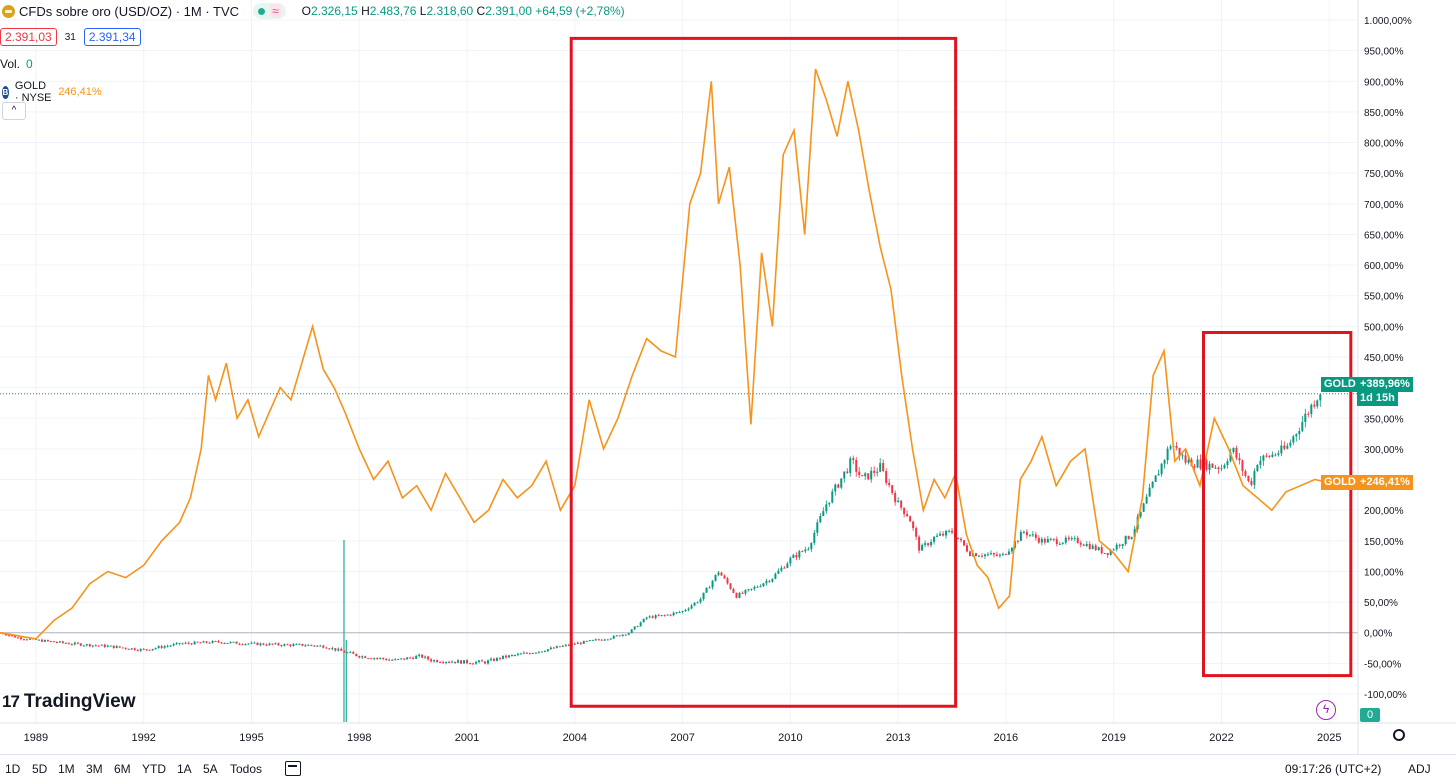 This screenshot has width=1456, height=784. What do you see at coordinates (210, 769) in the screenshot?
I see `range-5a: 5A` at bounding box center [210, 769].